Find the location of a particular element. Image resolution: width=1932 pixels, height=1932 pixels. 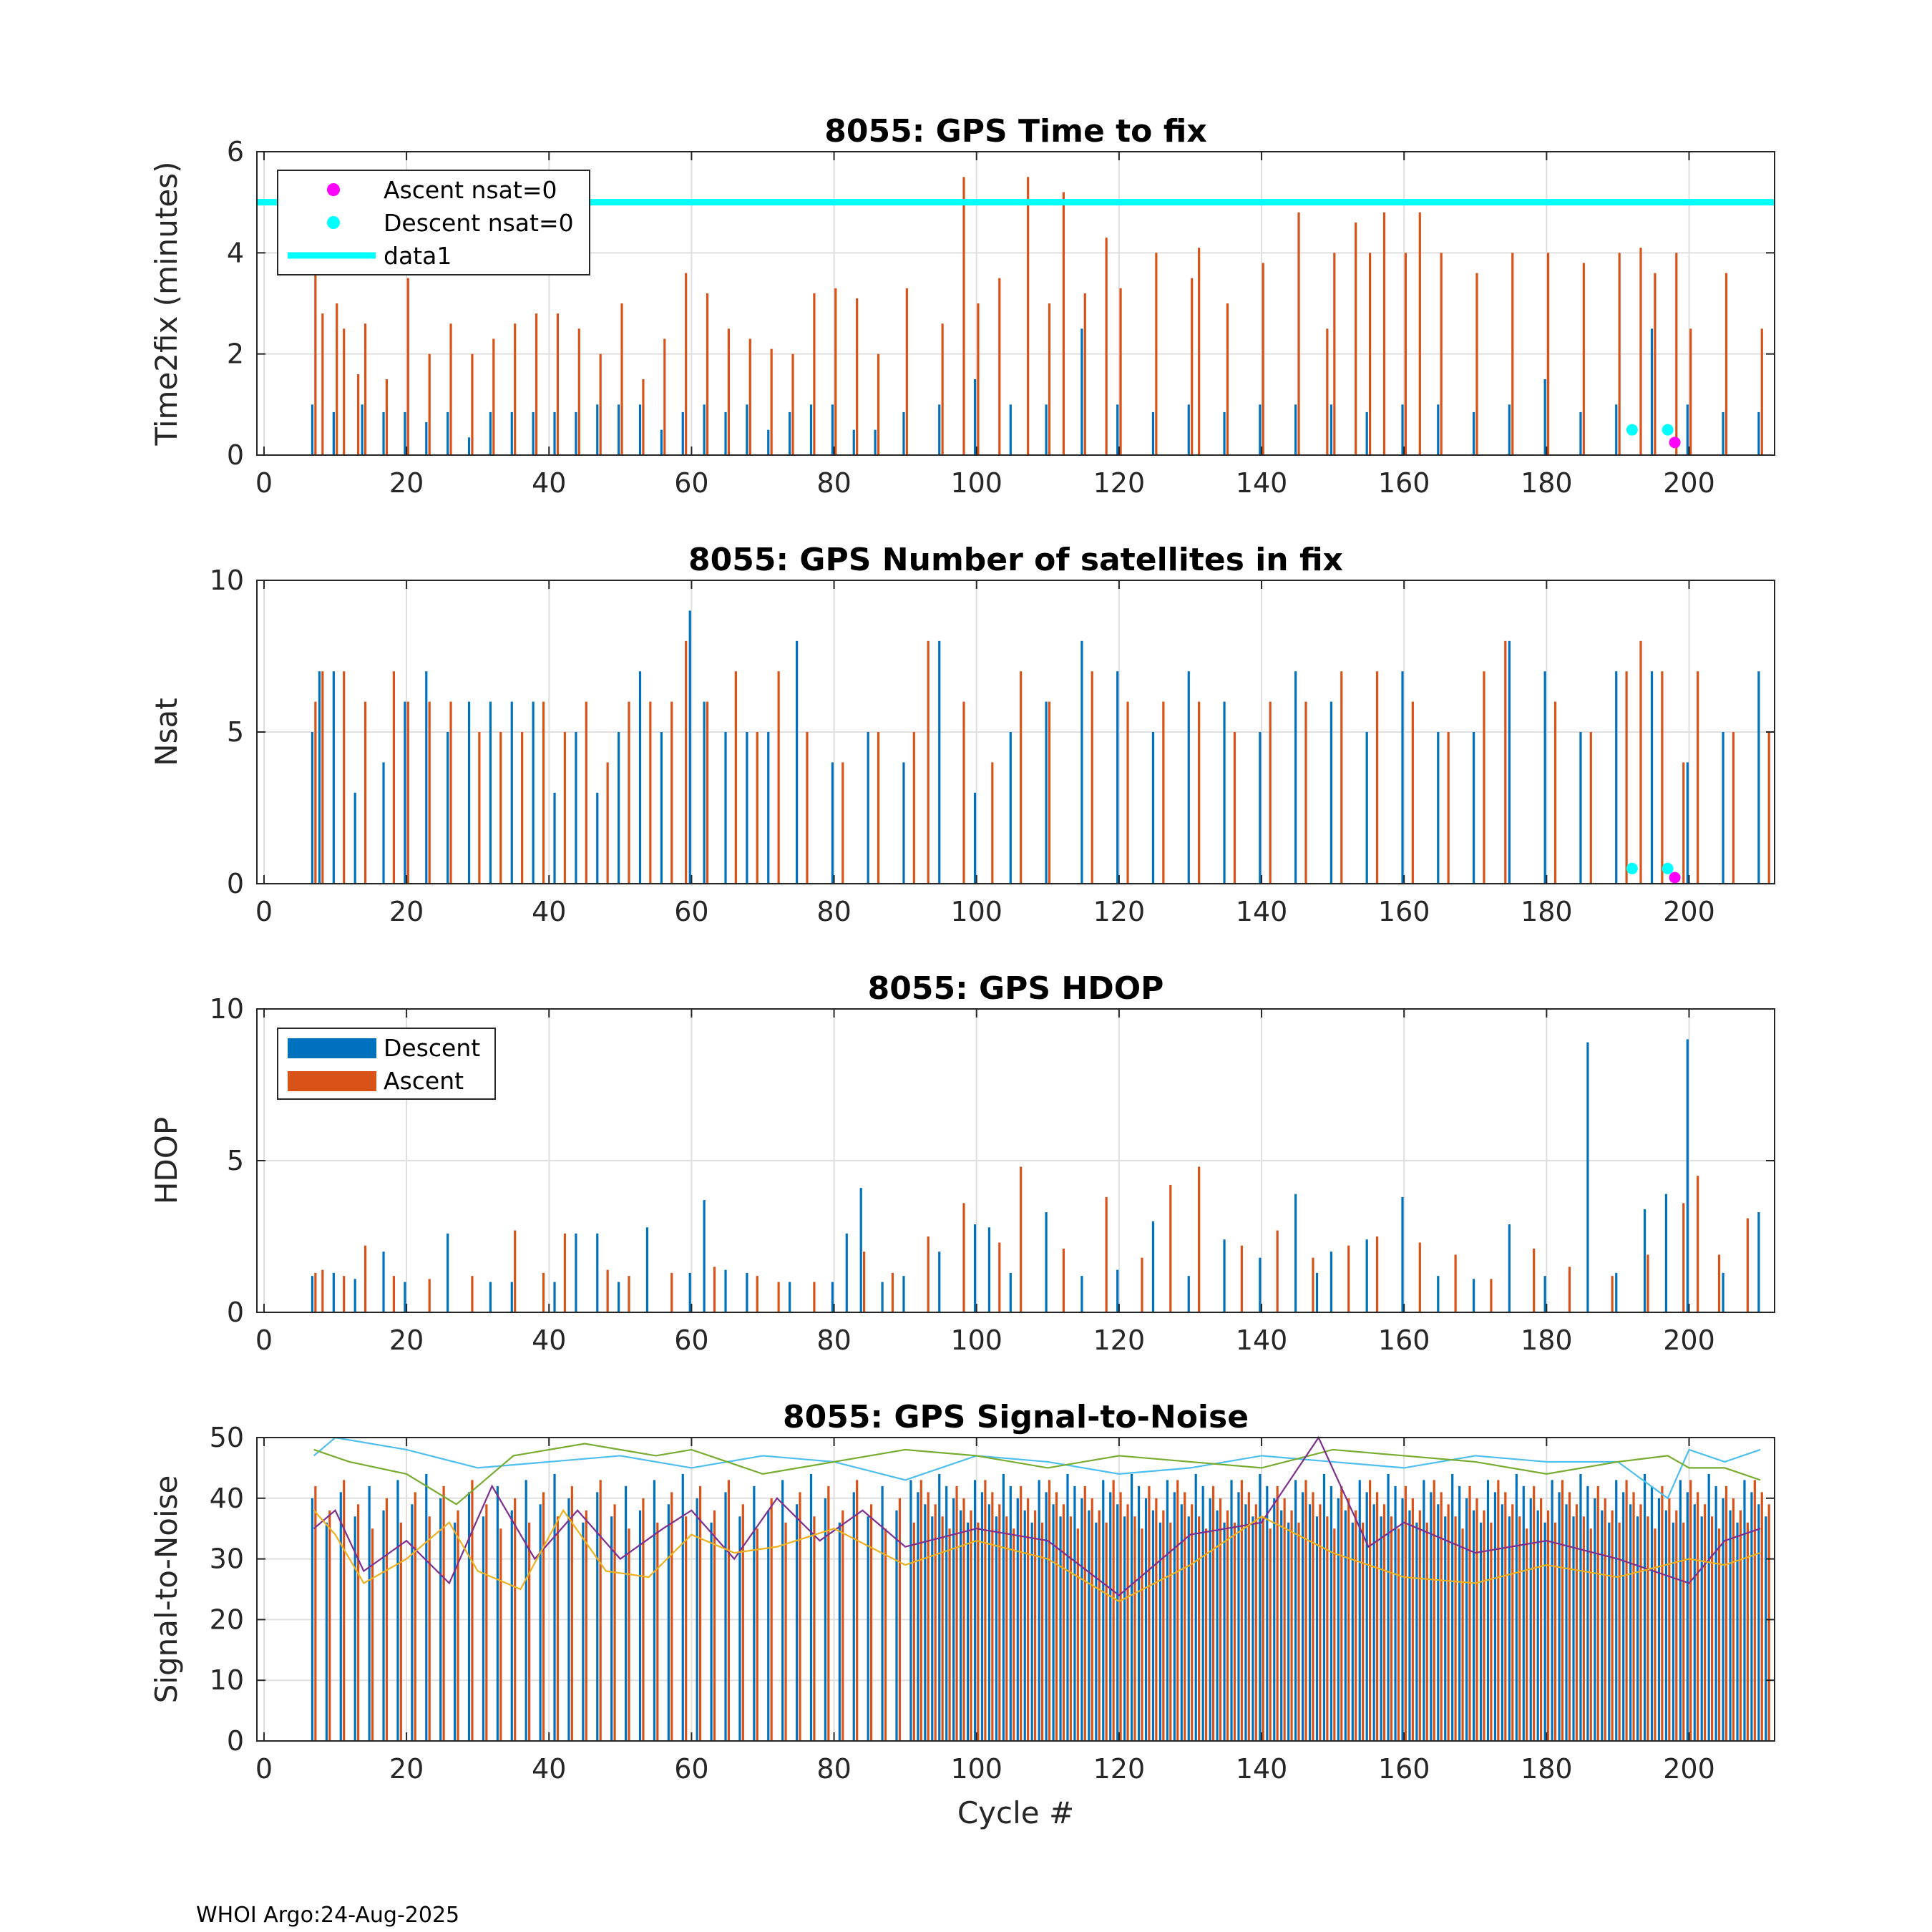

axes-frame is located at coordinates (1015, 1589).